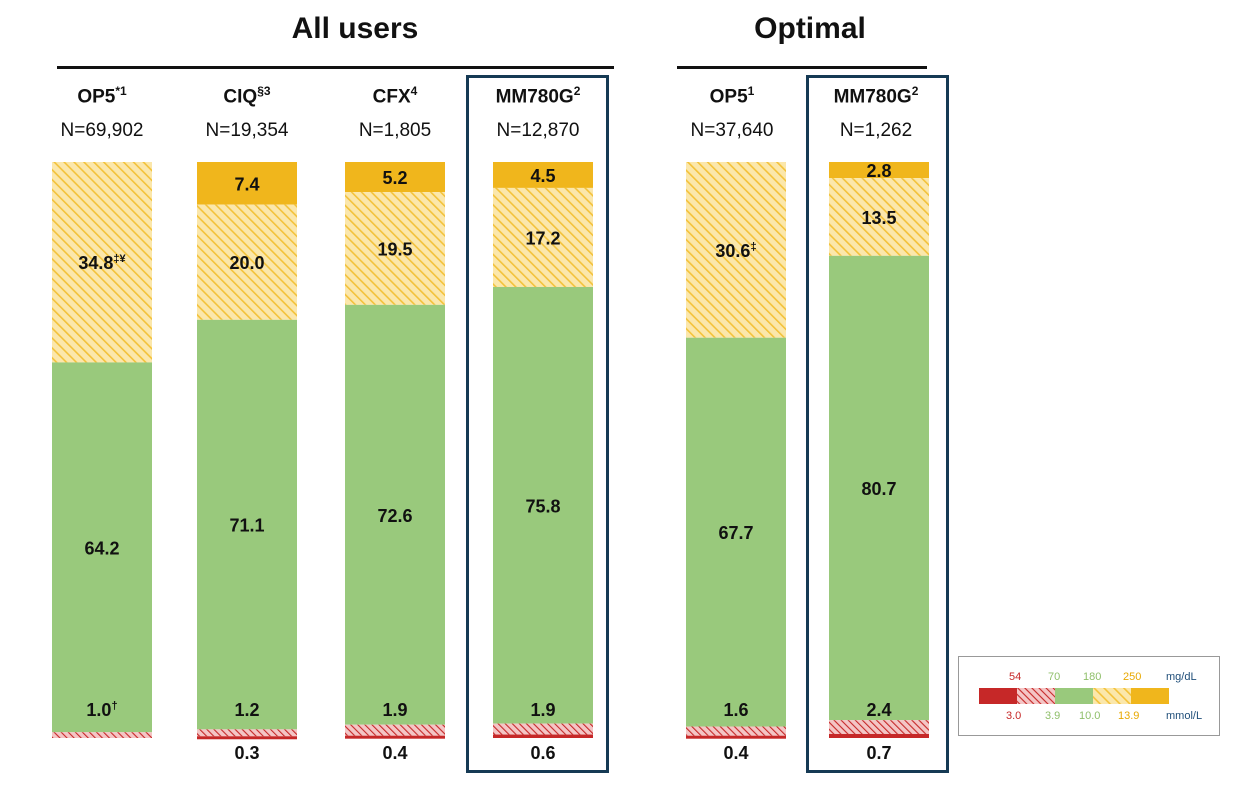  I want to click on data-label-in-range: 75.8, so click(542, 506).